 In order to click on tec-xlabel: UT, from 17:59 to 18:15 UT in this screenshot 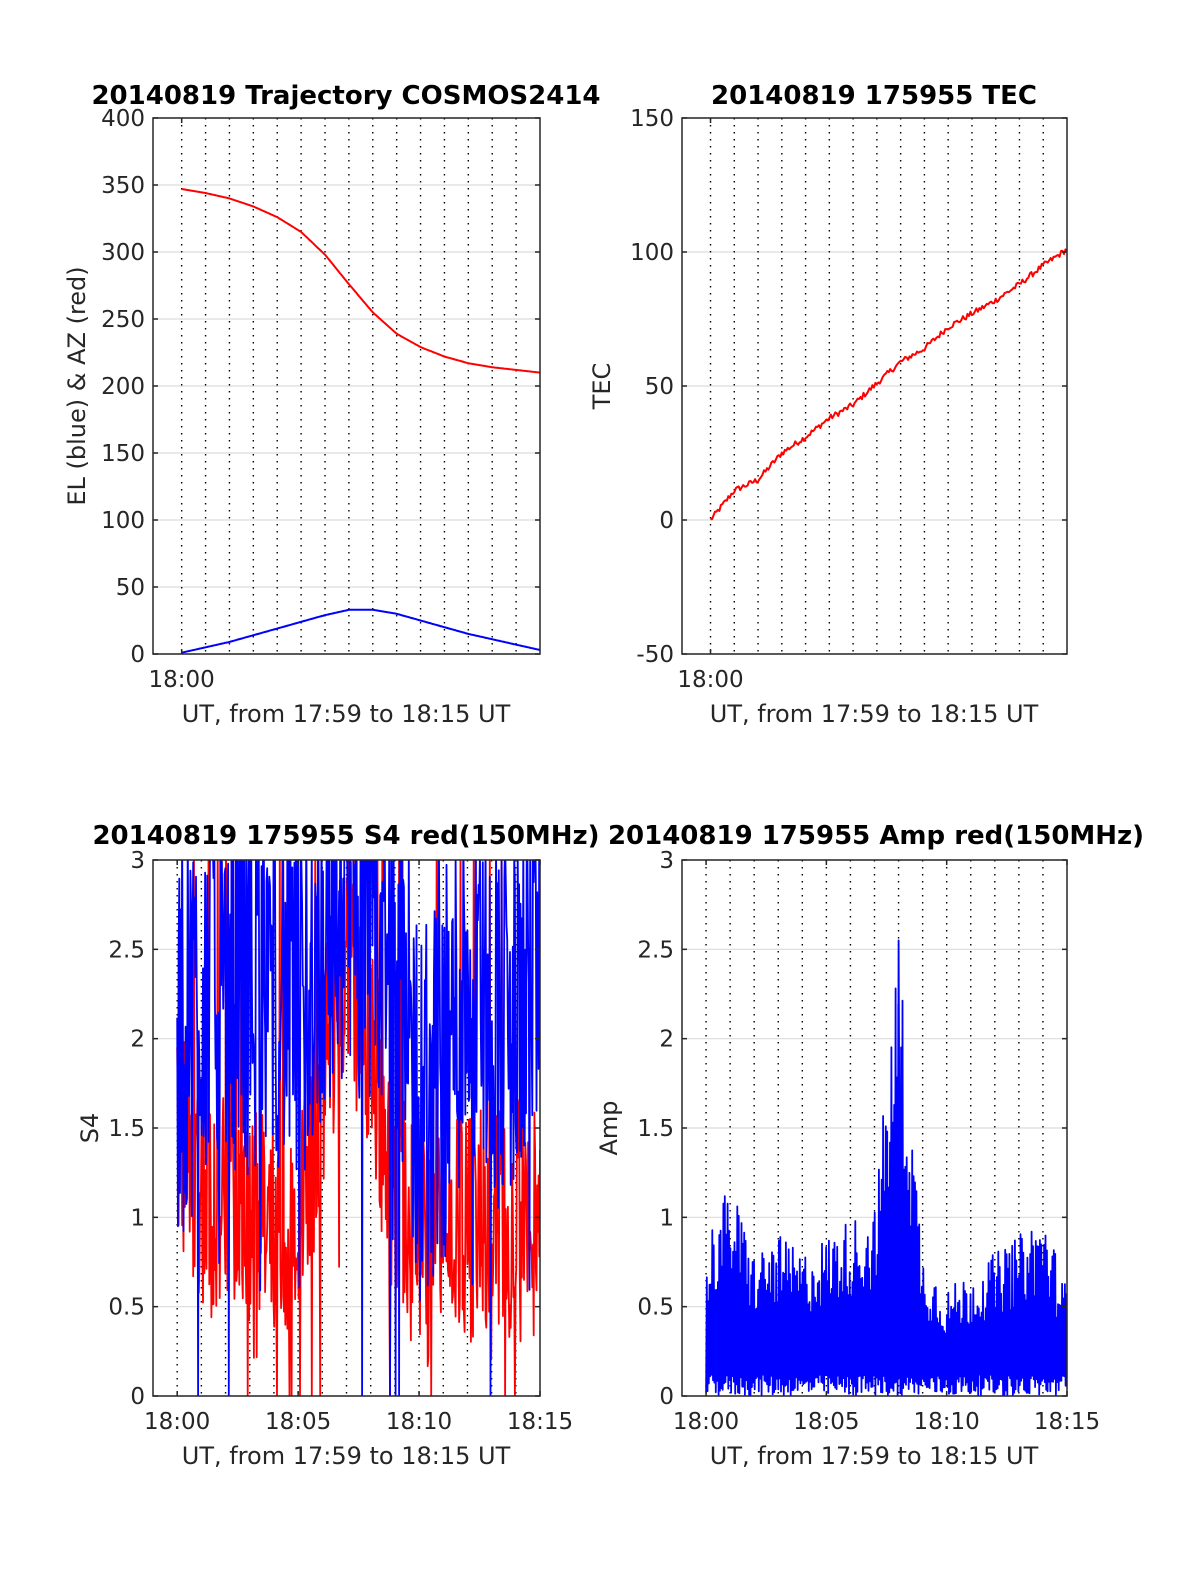, I will do `click(874, 714)`.